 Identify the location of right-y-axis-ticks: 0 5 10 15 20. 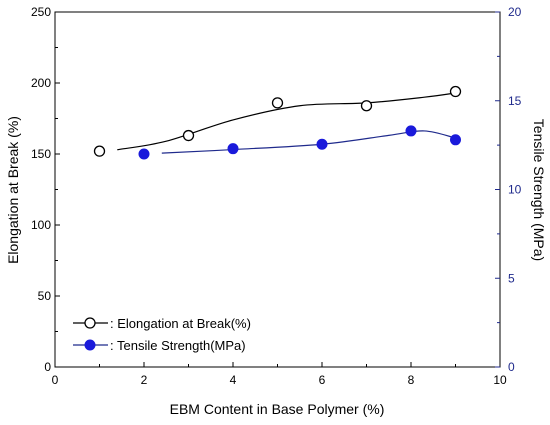
(508, 189).